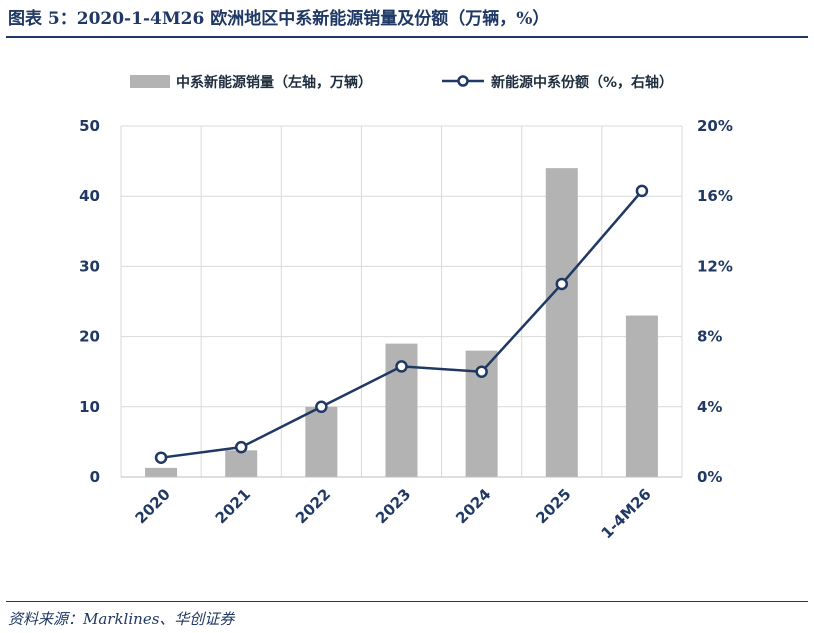 Image resolution: width=814 pixels, height=633 pixels. Describe the element at coordinates (89, 126) in the screenshot. I see `left-axis-tick-label: 50` at that location.